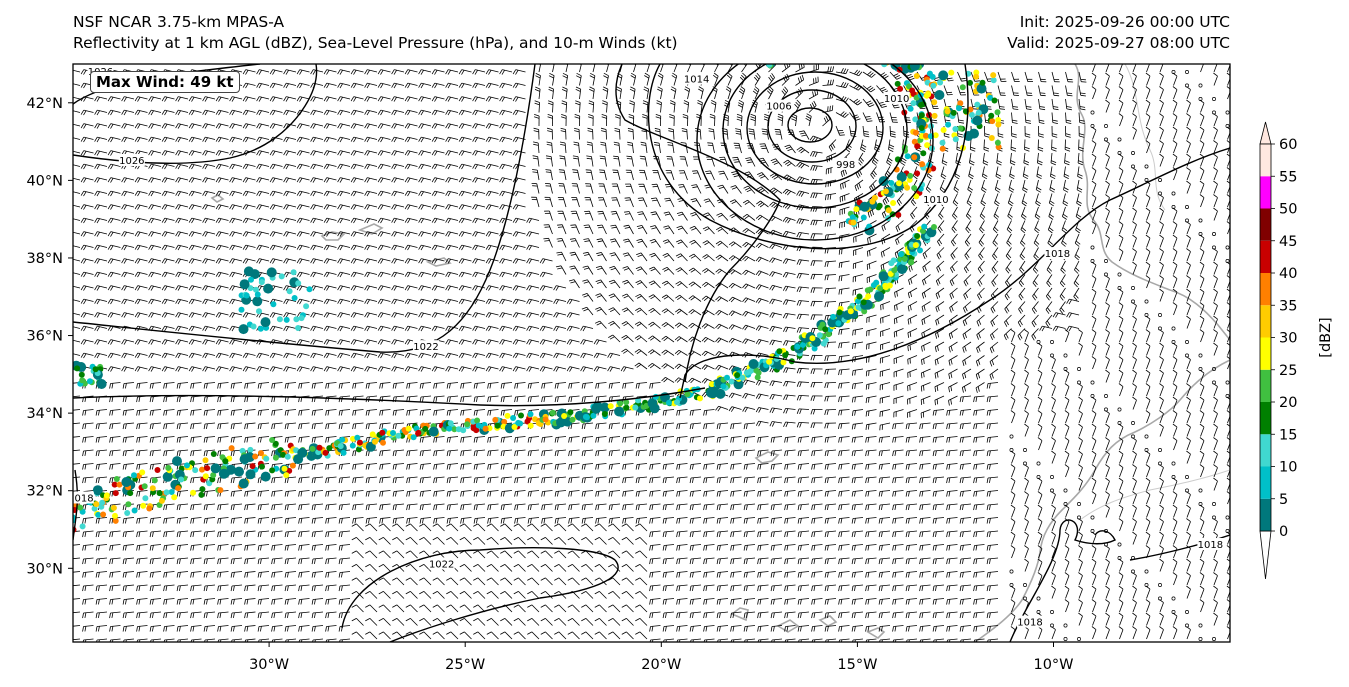 This screenshot has height=687, width=1349. Describe the element at coordinates (269, 665) in the screenshot. I see `lon-tick-label: 30°W` at that location.